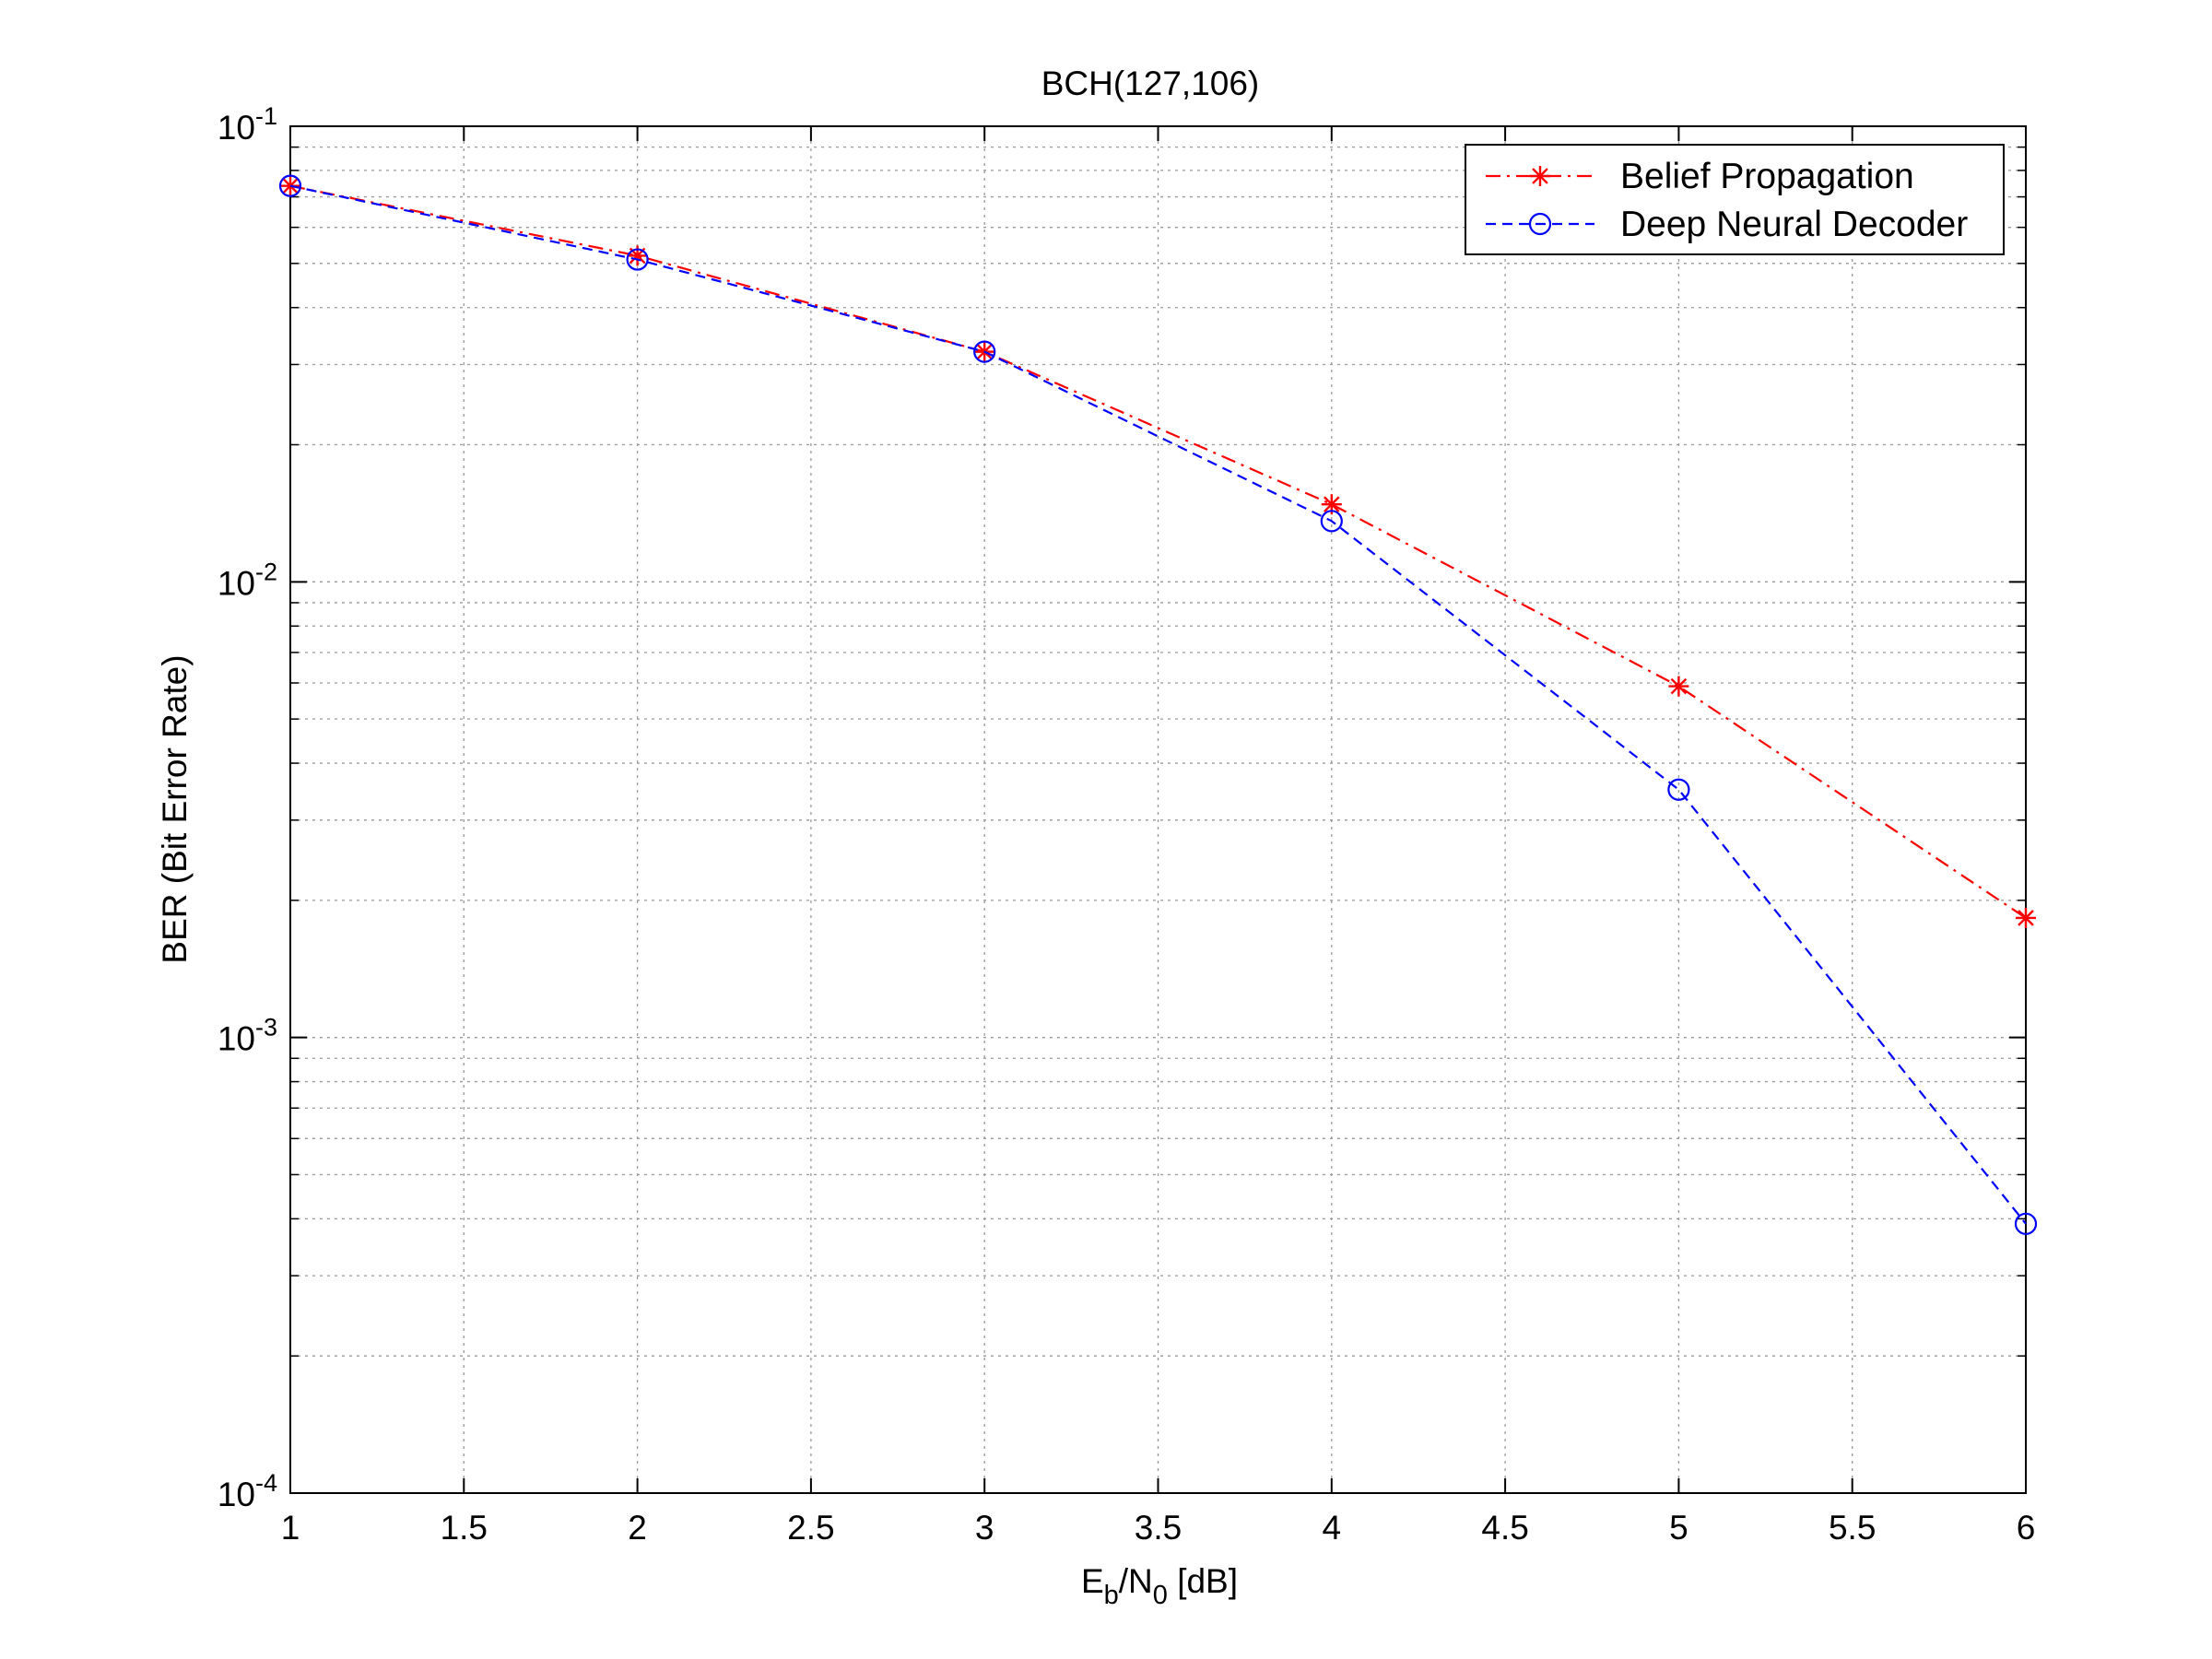  Describe the element at coordinates (2026, 1528) in the screenshot. I see `x-tick-label: 6` at that location.